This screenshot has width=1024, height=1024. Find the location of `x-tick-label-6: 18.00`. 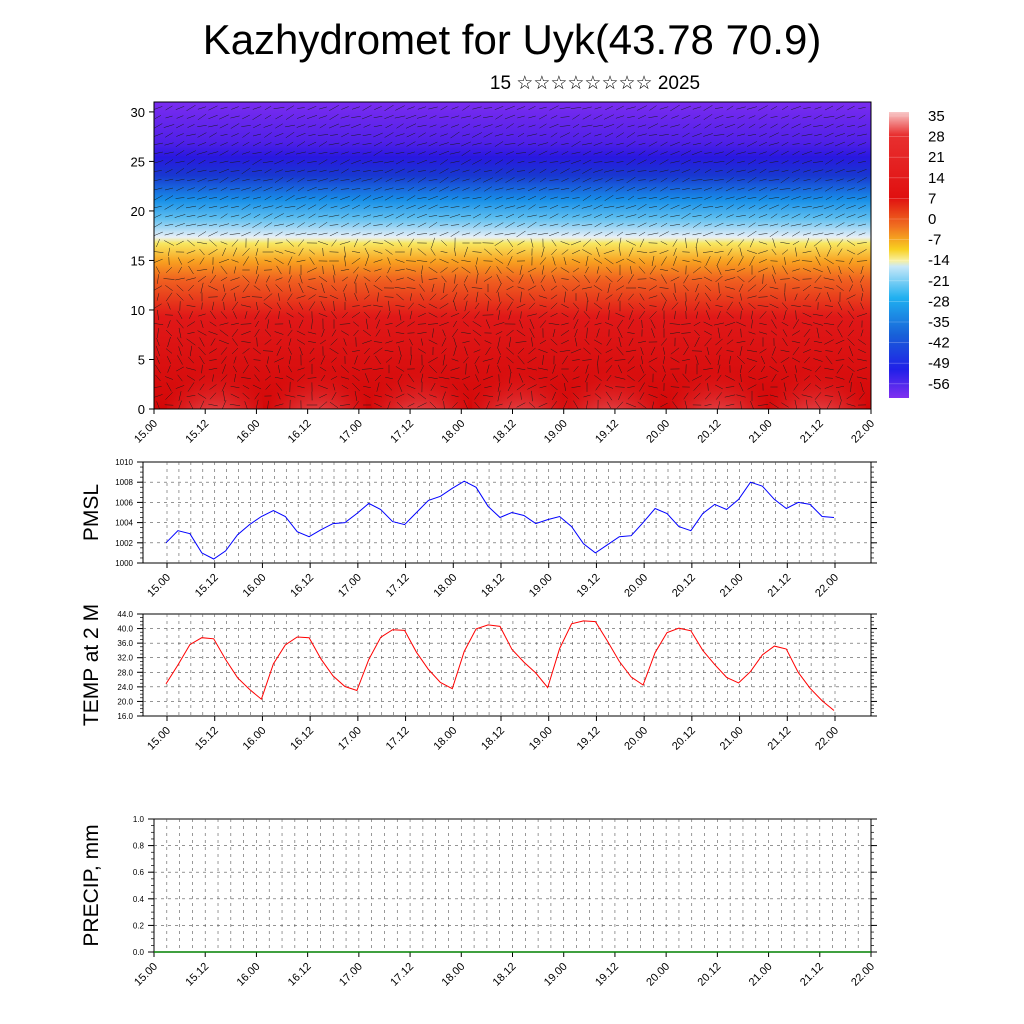

x-tick-label-6: 18.00 is located at coordinates (453, 975).